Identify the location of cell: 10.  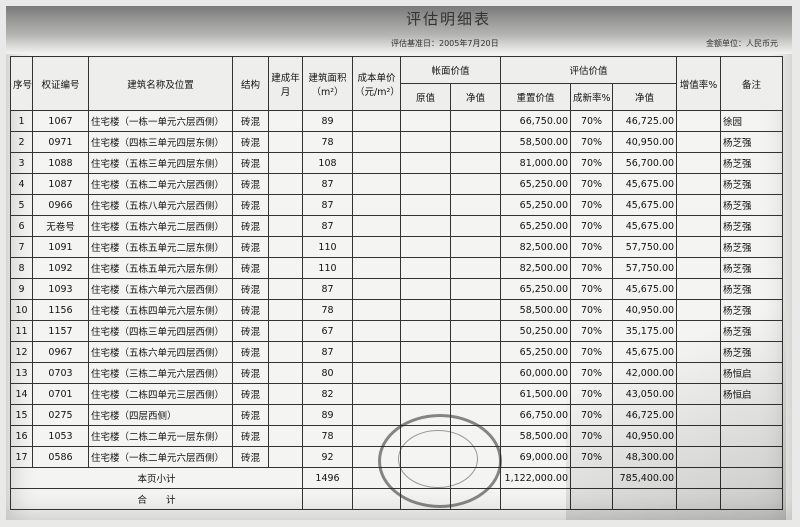
(21, 310).